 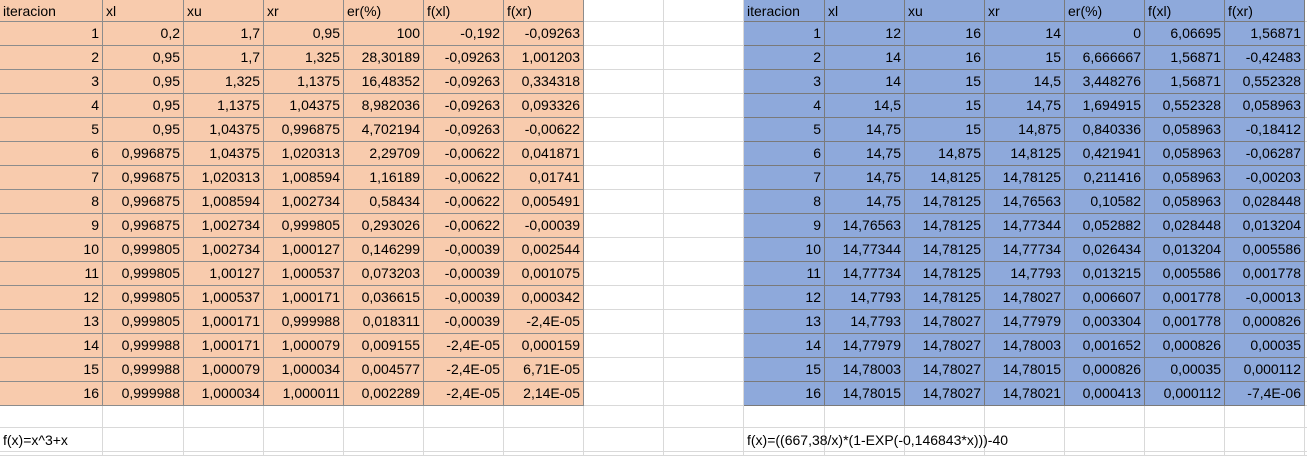 I want to click on data-cell: 1,7, so click(x=224, y=58).